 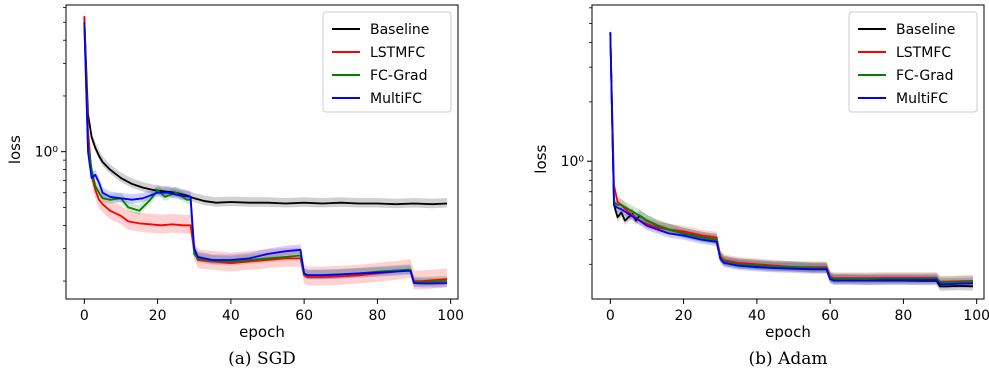 I want to click on chart-caption: (a) SGD, so click(x=262, y=359).